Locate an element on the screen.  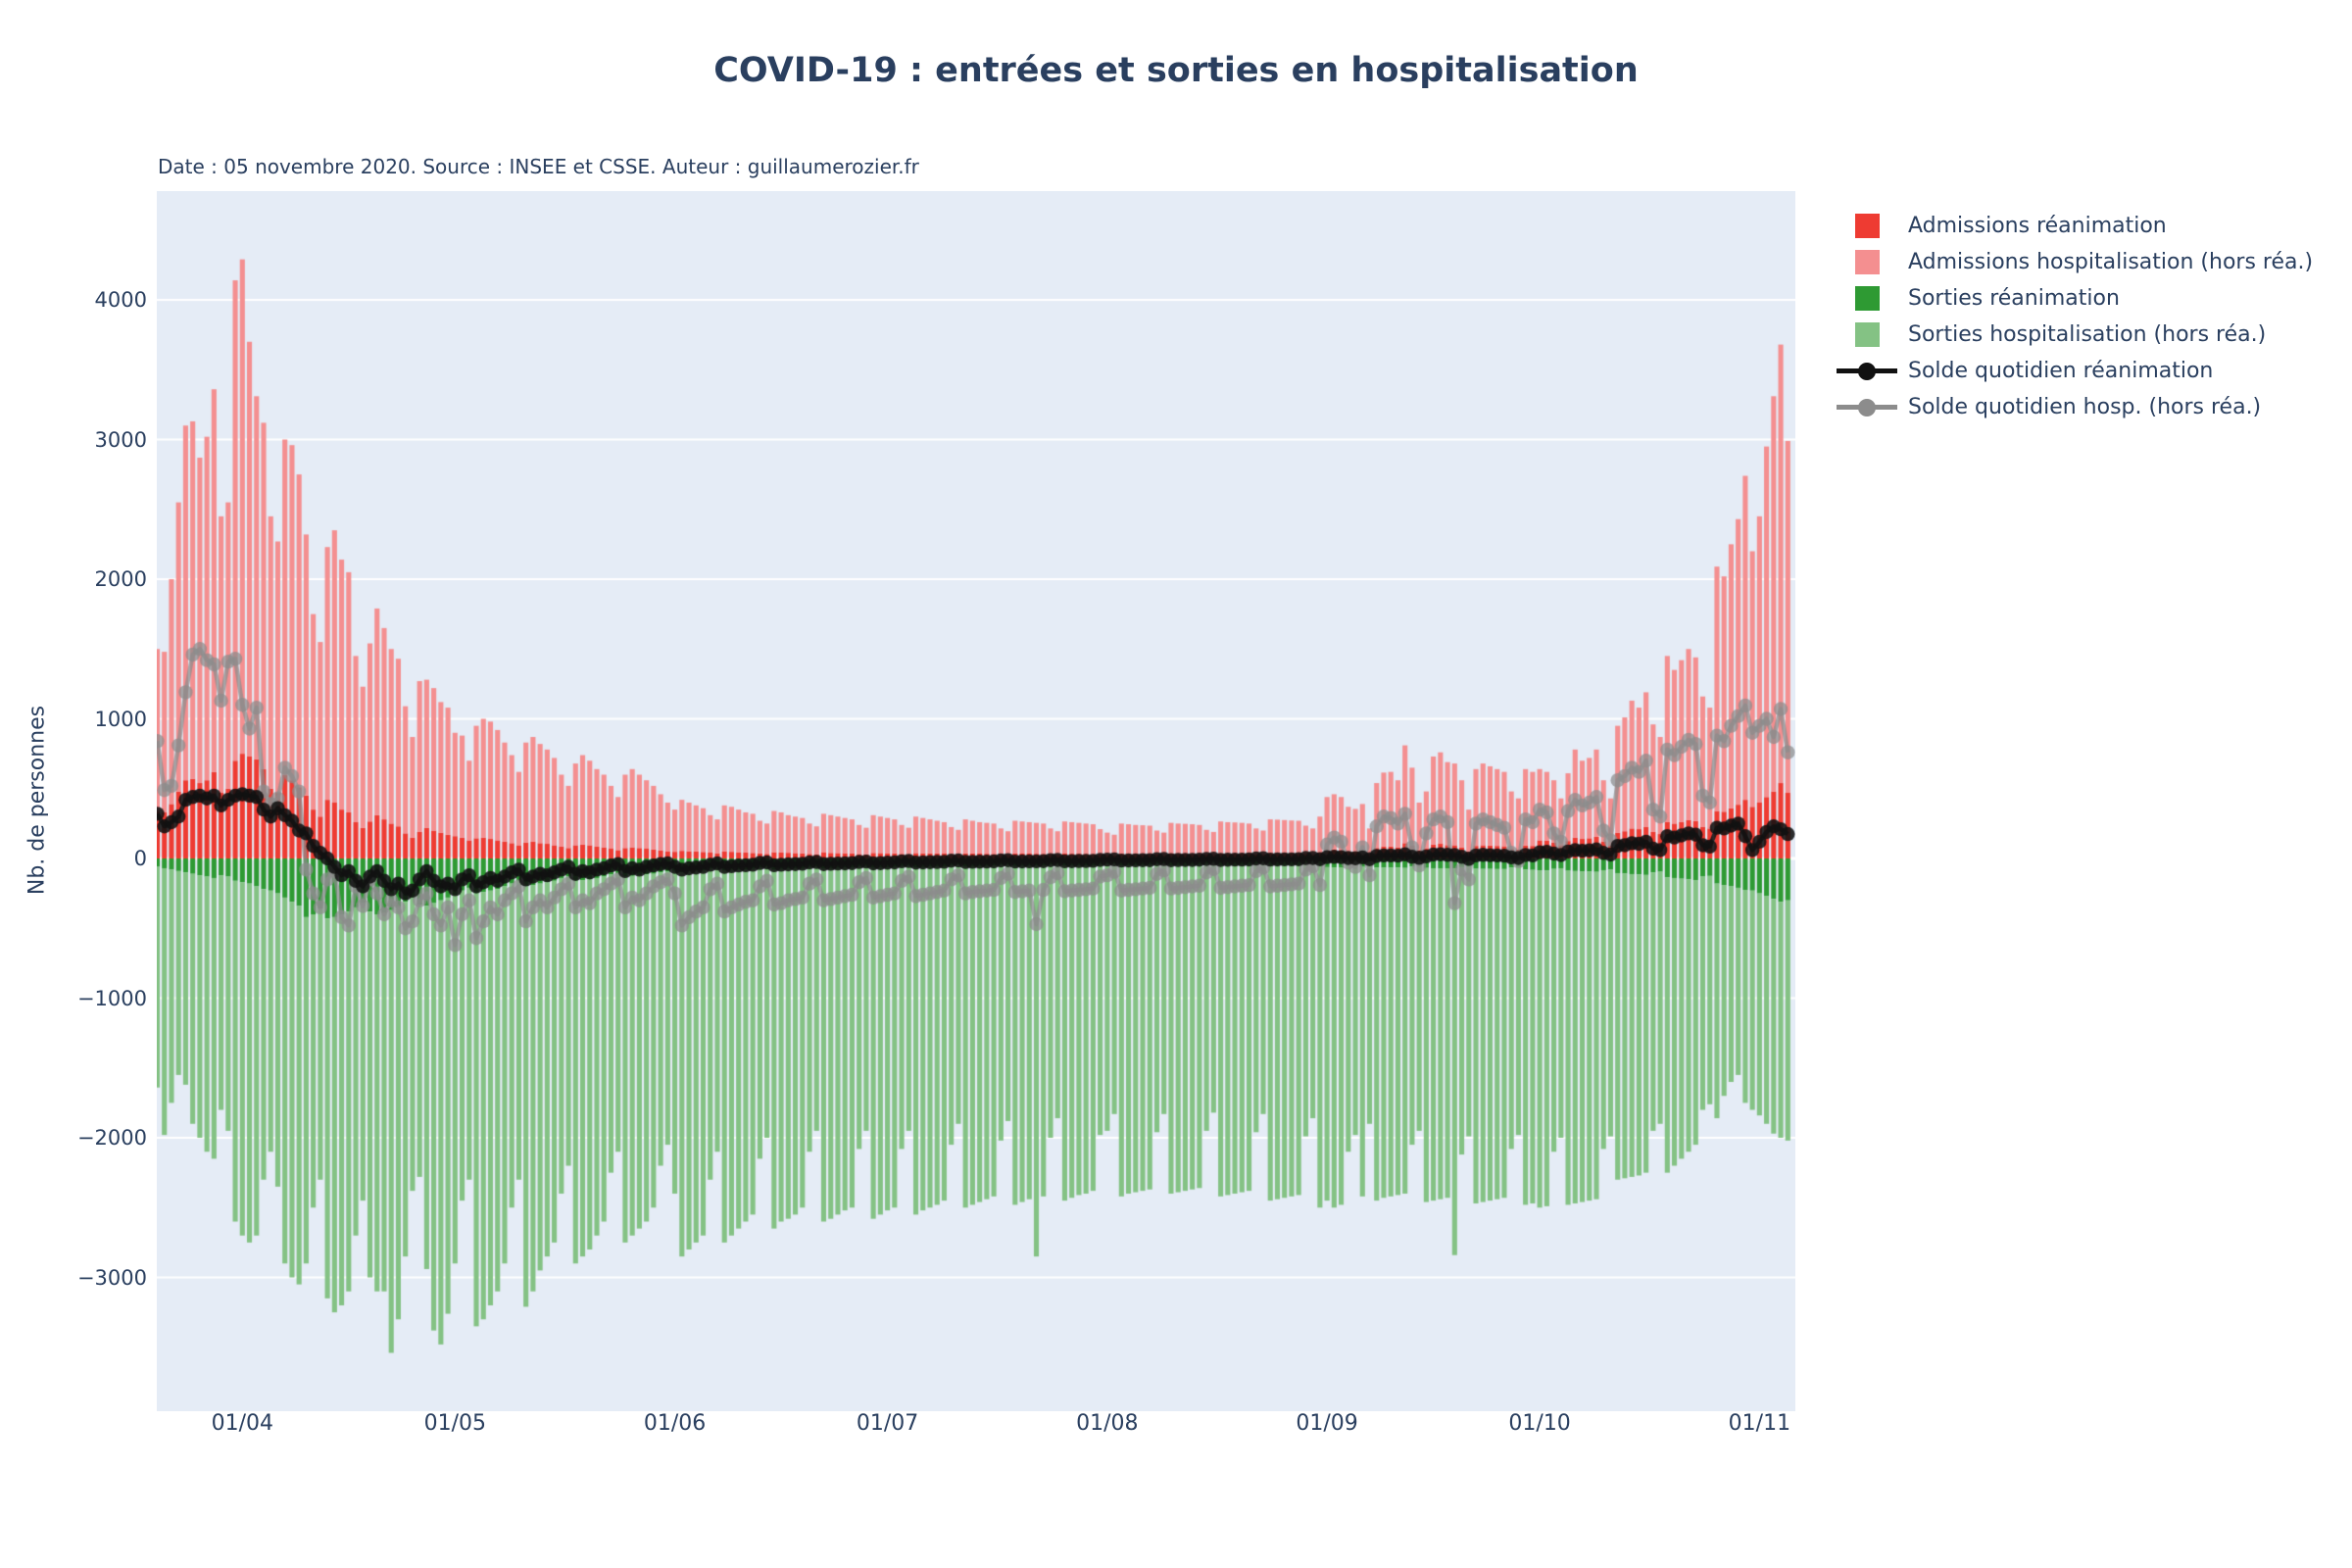
x-tick-label: 01/05 is located at coordinates (455, 1423).